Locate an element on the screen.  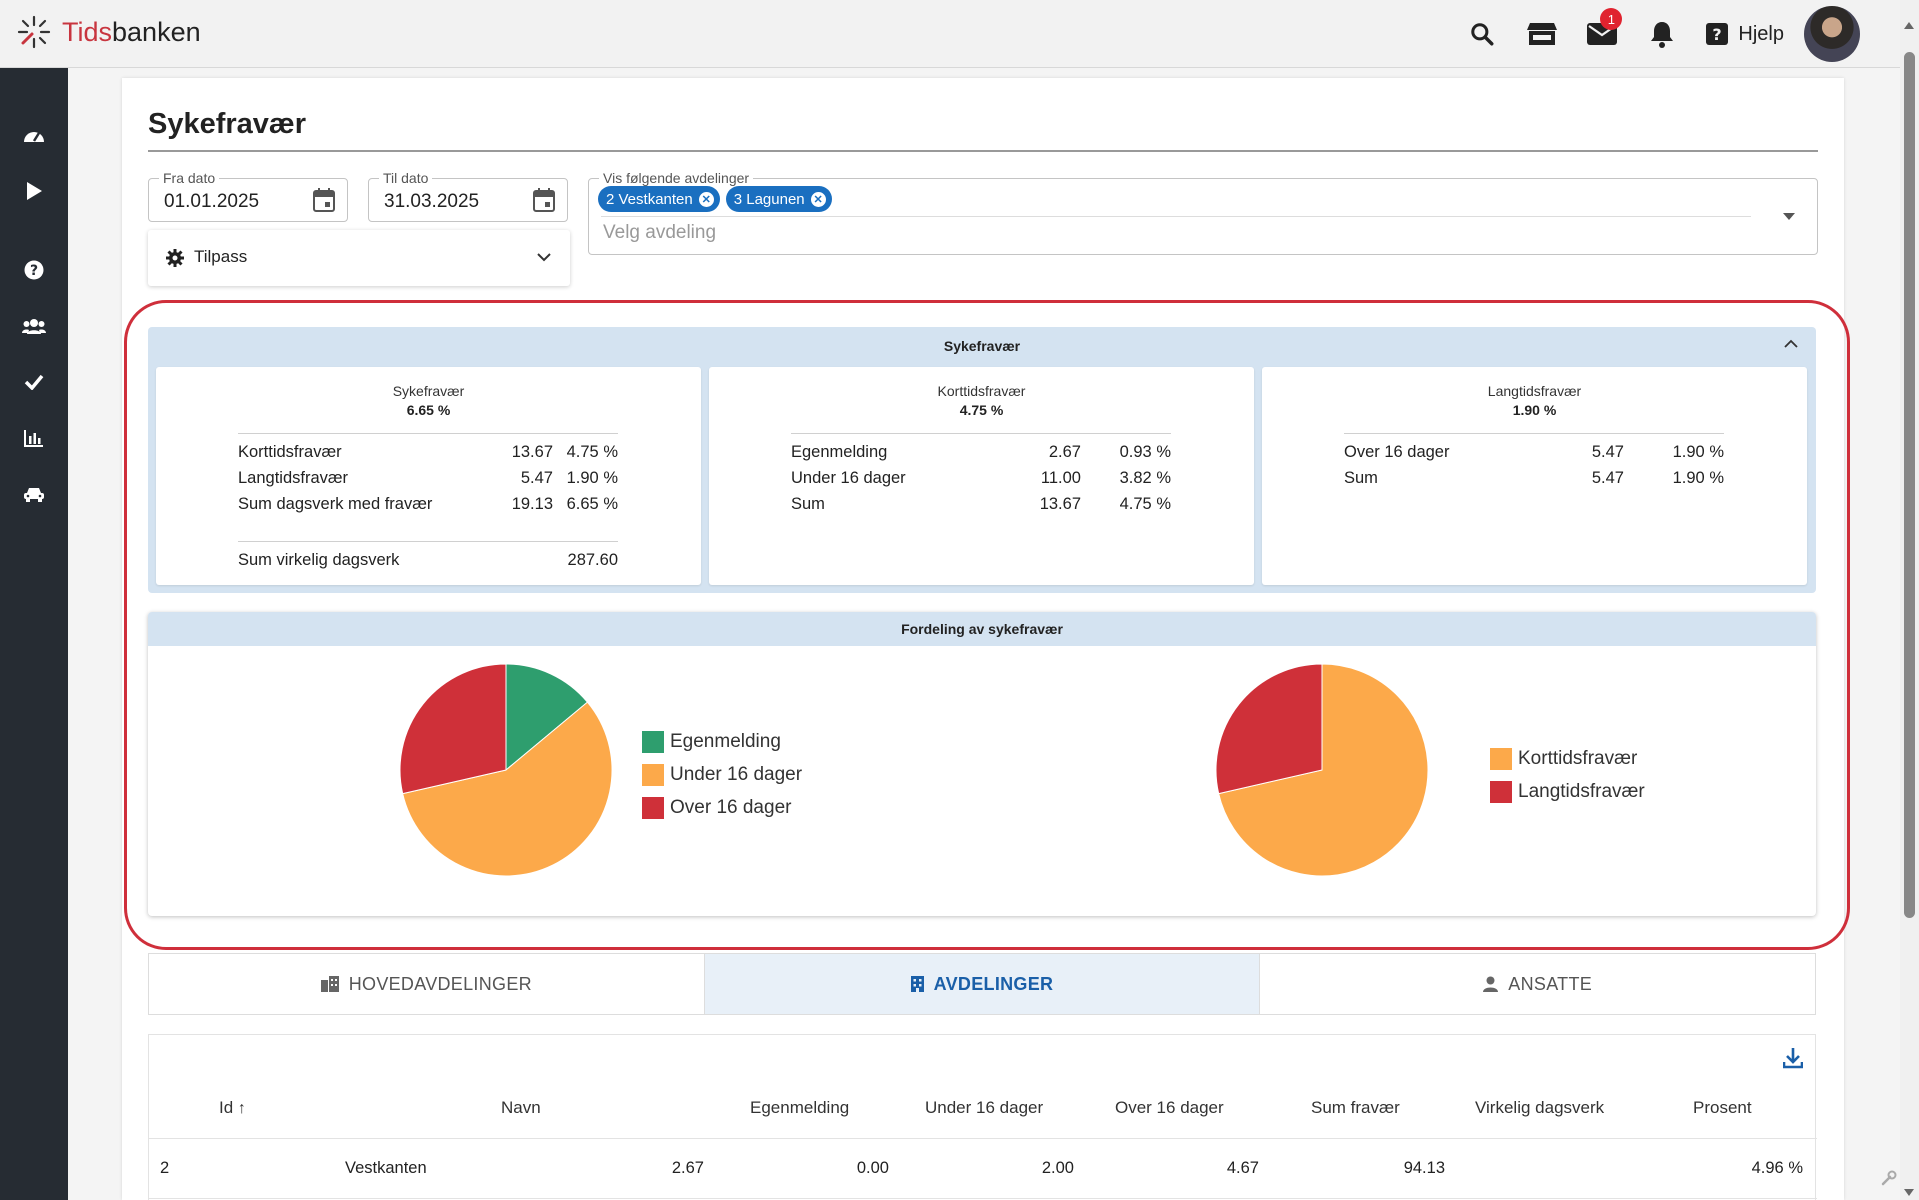
legend-item: Korttidsfravær is located at coordinates (1567, 758).